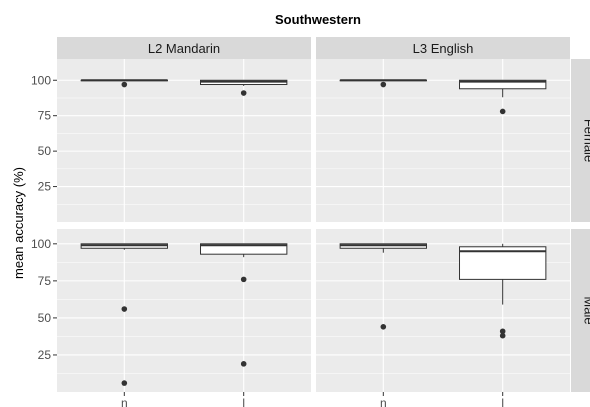 The width and height of the screenshot is (590, 407). What do you see at coordinates (44, 217) in the screenshot?
I see `y-axis-ticks: 25 50 75 100 25 50 75 100` at bounding box center [44, 217].